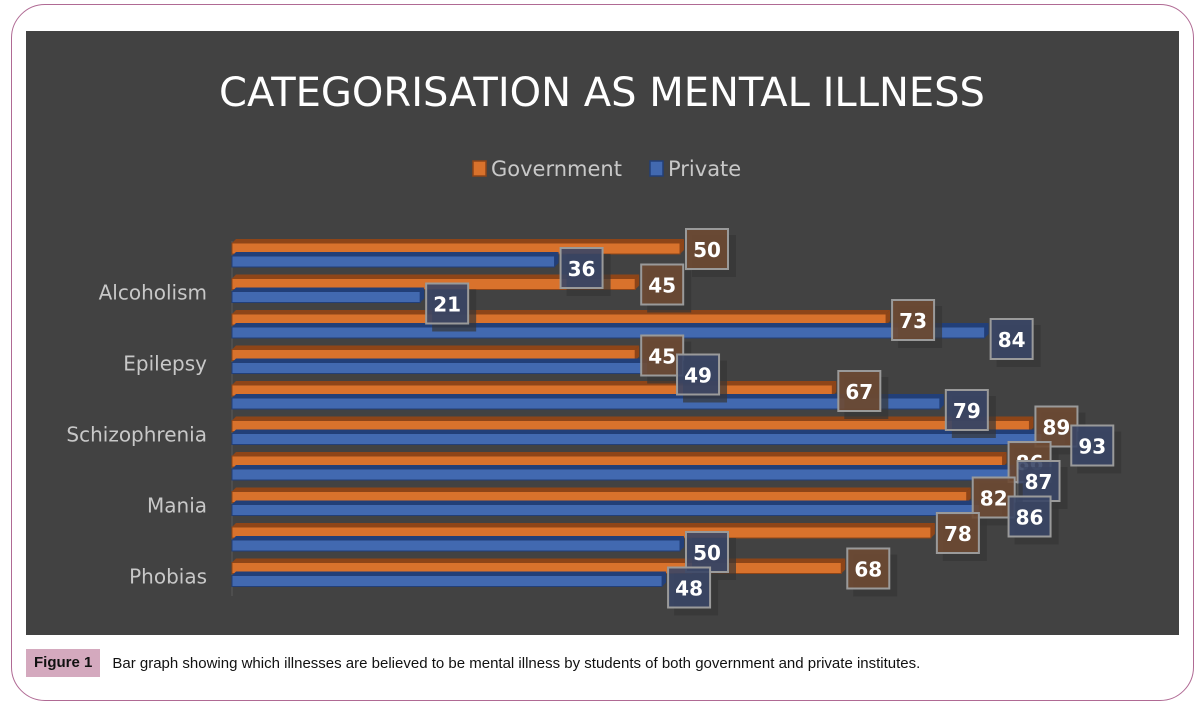 This screenshot has width=1199, height=706. I want to click on data-label: 68, so click(868, 570).